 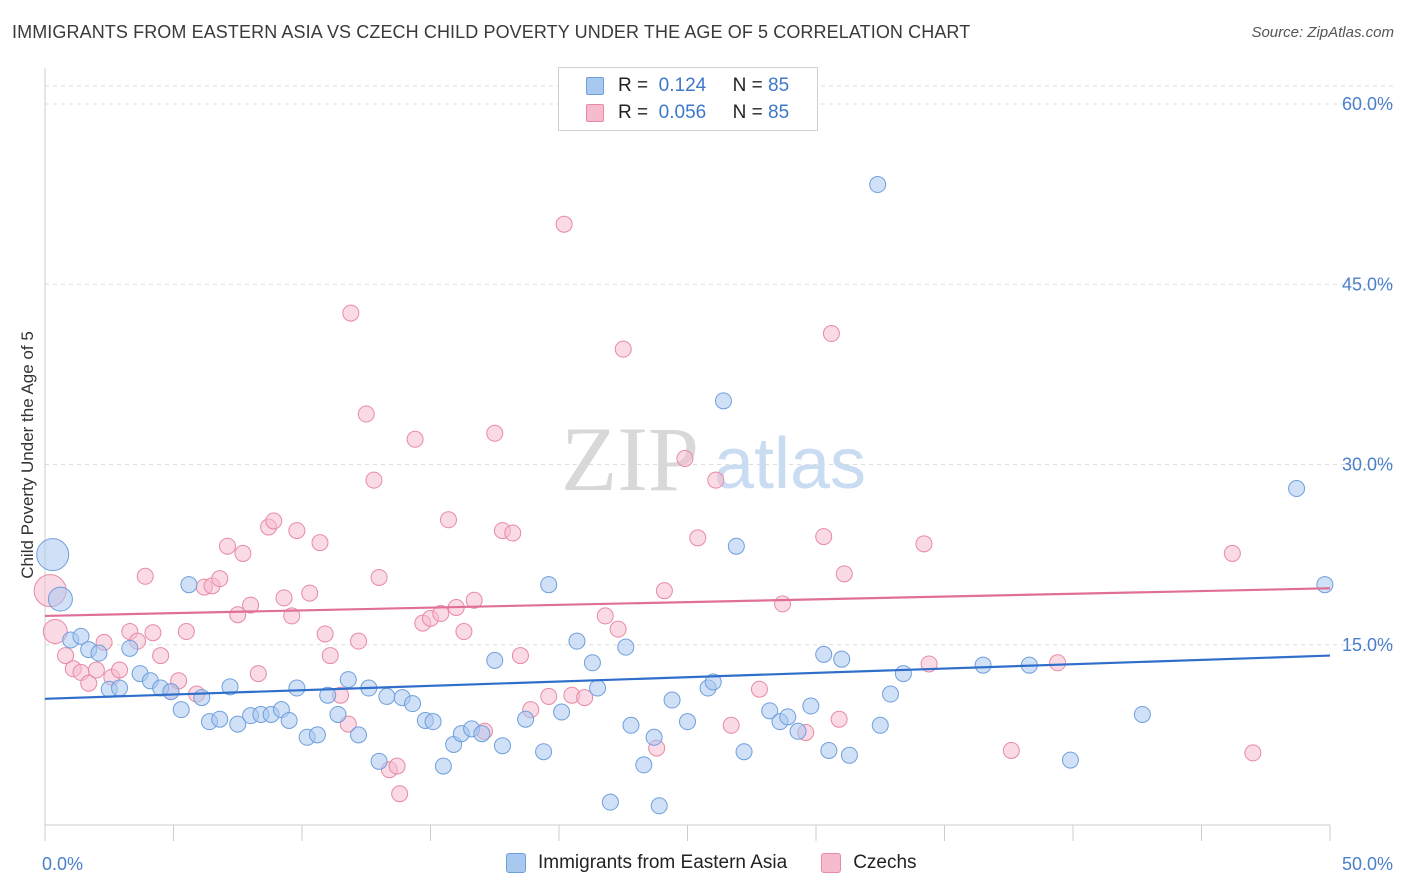 I want to click on y-tick-label: 15.0%, so click(x=1367, y=645).